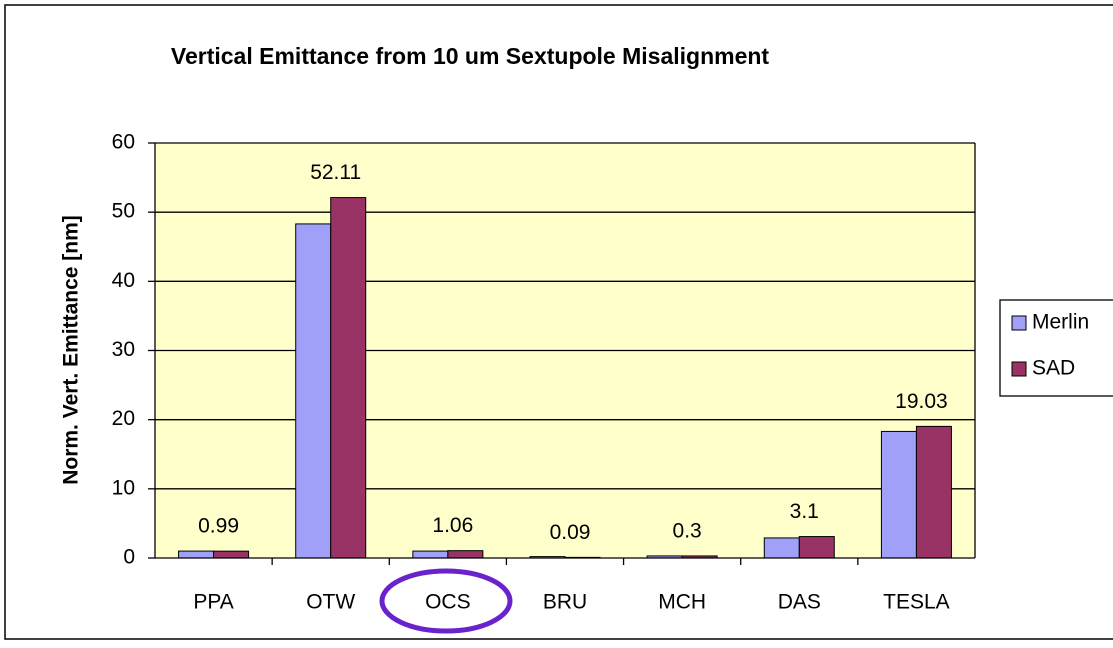 The height and width of the screenshot is (648, 1113). Describe the element at coordinates (335, 172) in the screenshot. I see `data-label: 52.11` at that location.